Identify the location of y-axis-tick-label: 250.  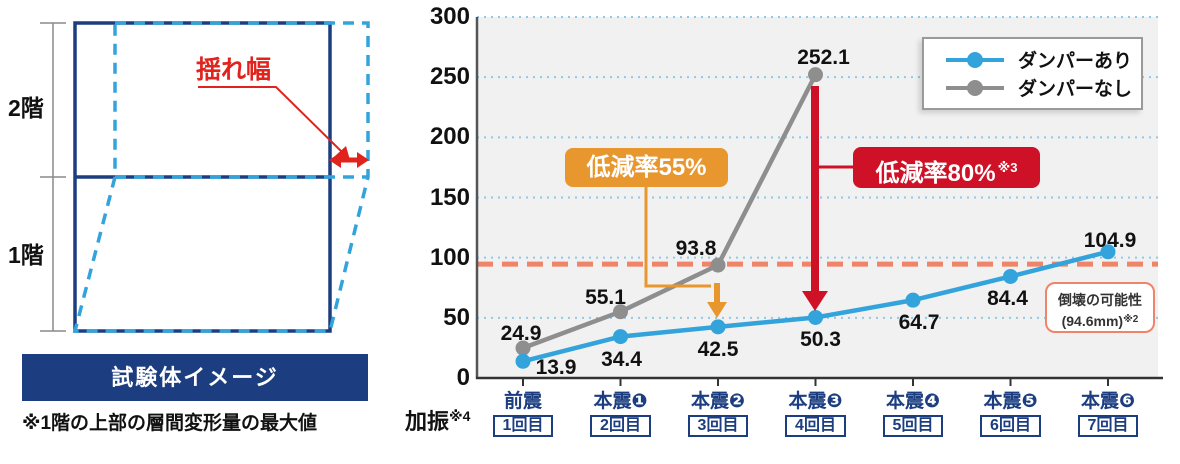
(449, 77).